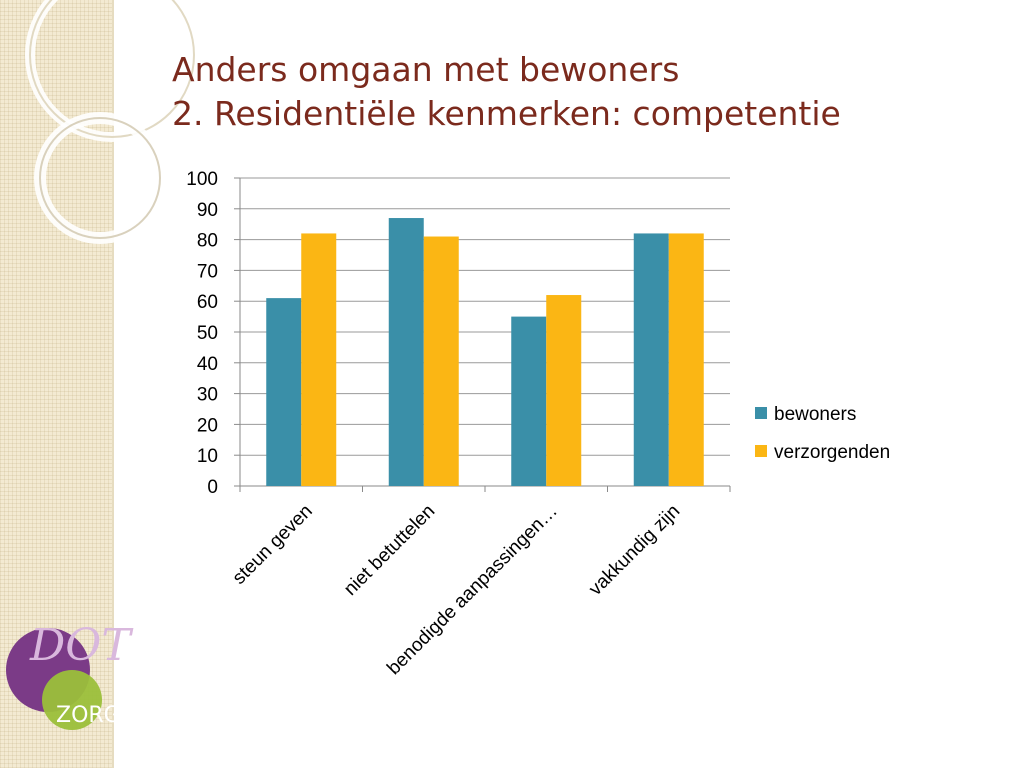 This screenshot has height=768, width=1024. What do you see at coordinates (100, 178) in the screenshot?
I see `ring-middle-outline` at bounding box center [100, 178].